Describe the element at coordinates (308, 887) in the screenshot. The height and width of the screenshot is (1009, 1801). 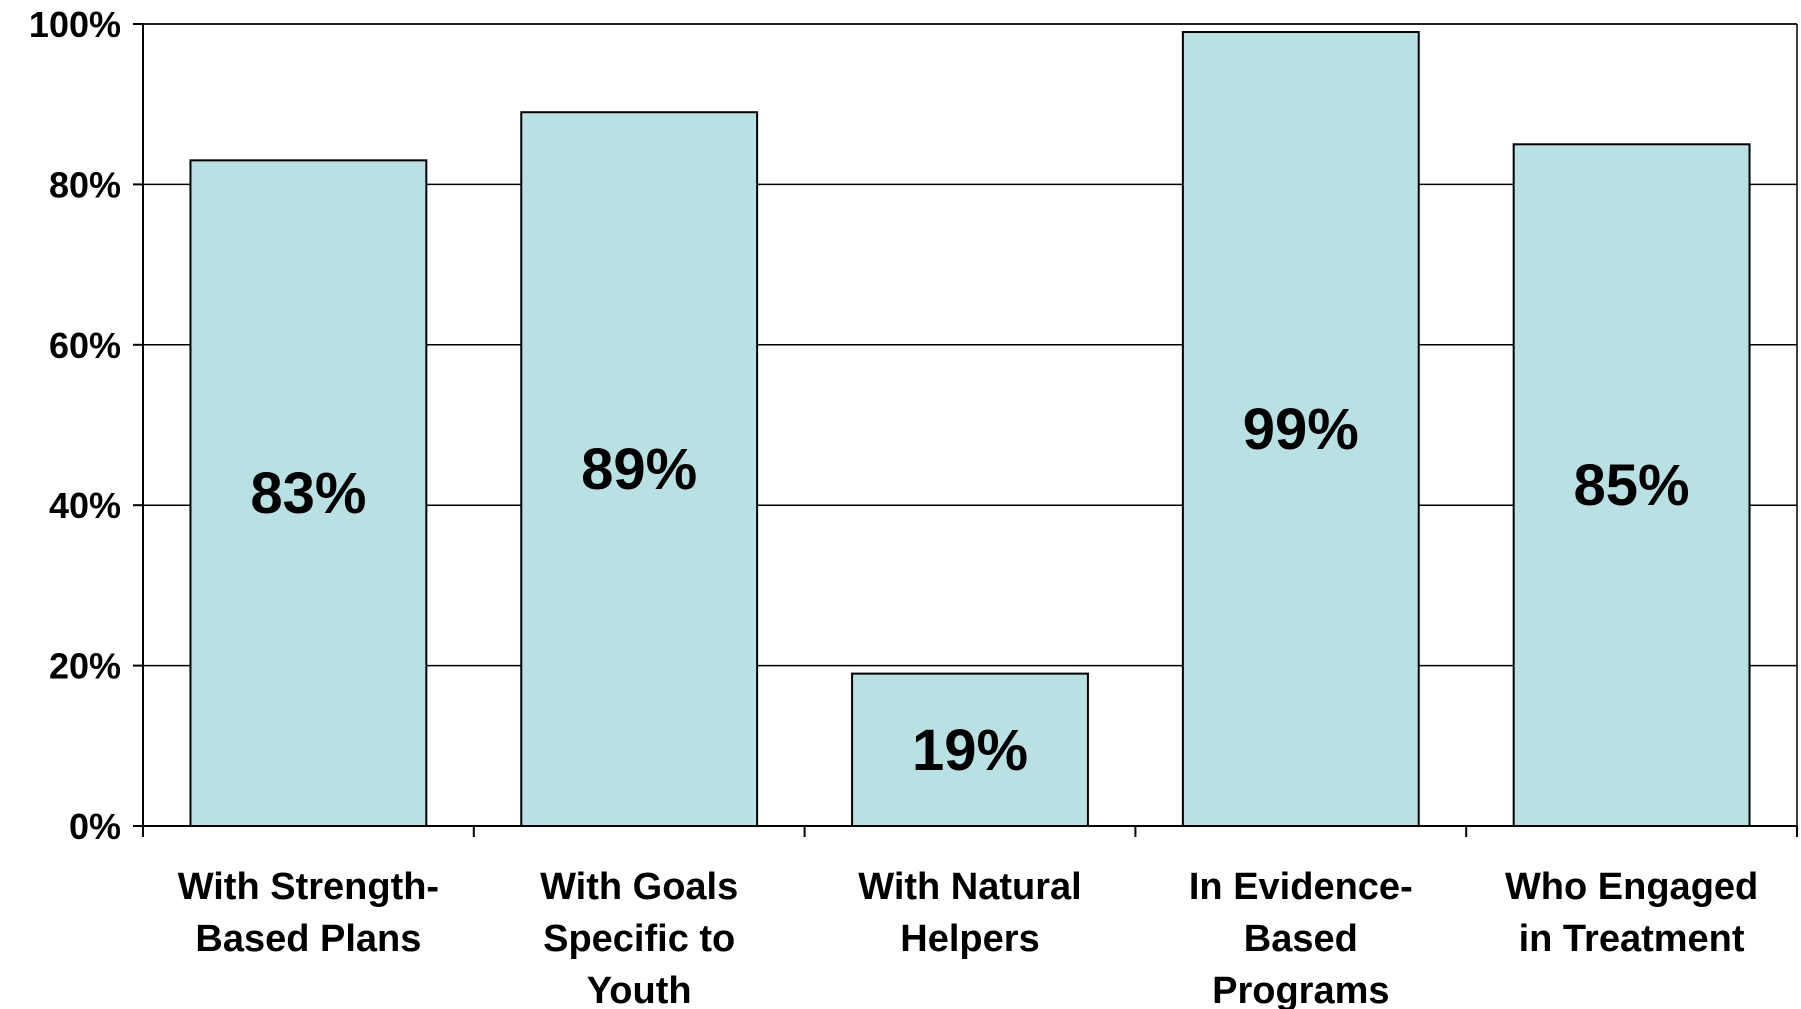
I see `category-label-line: With Strength-` at that location.